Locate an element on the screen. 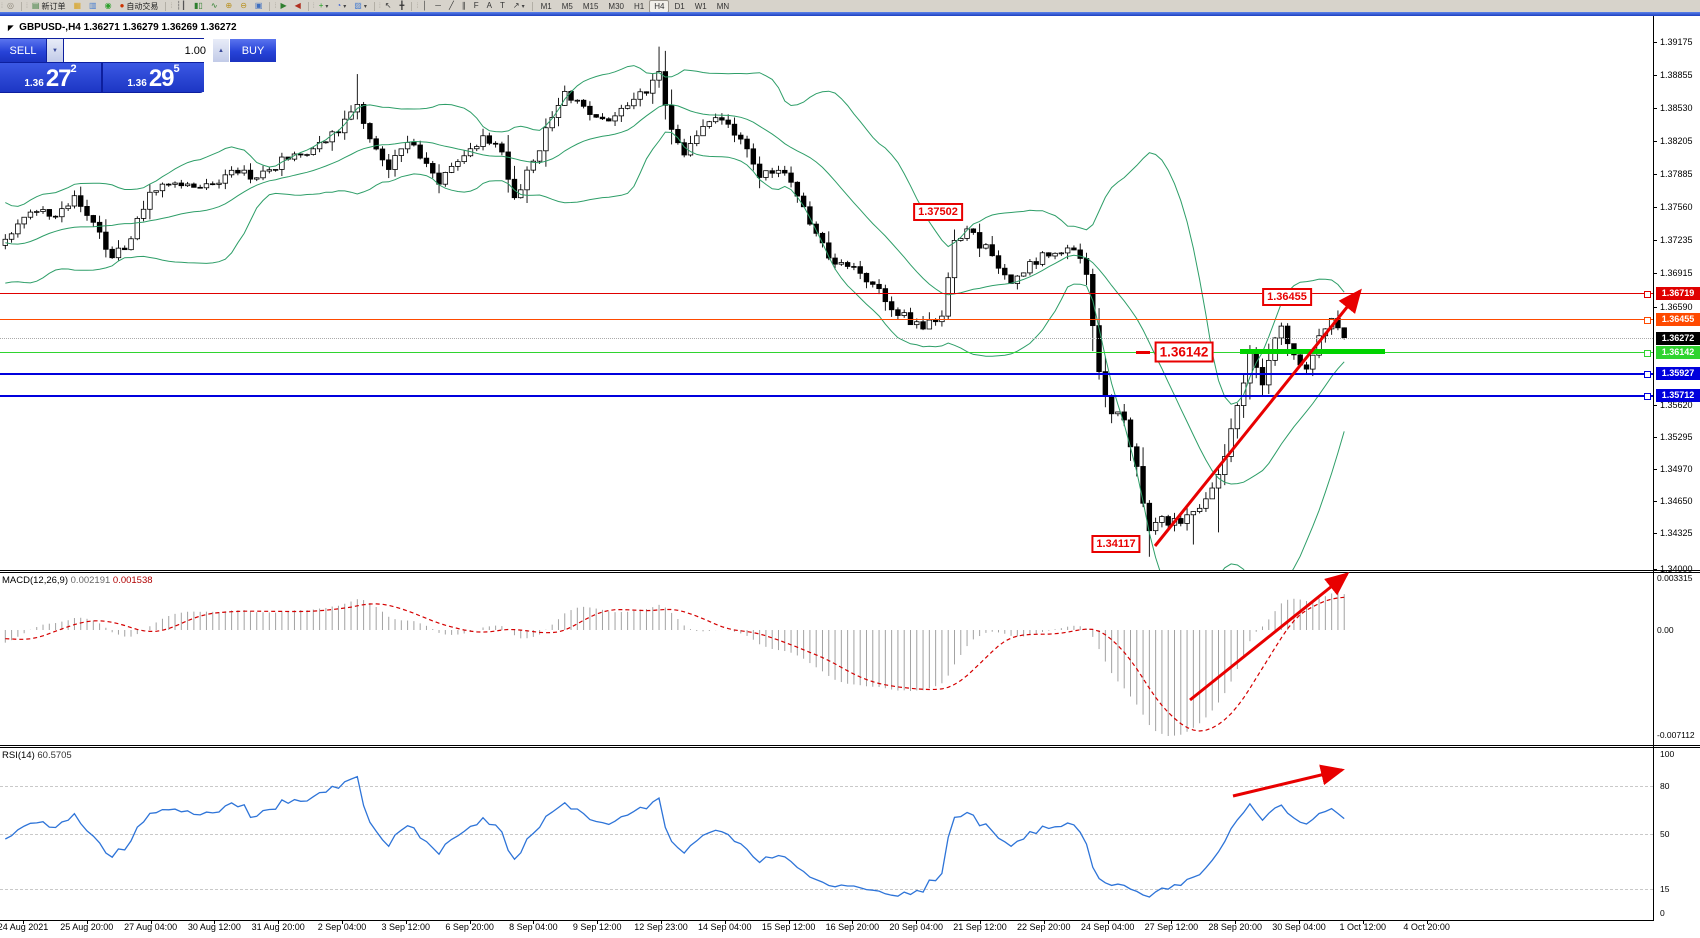  macd-panel-divider is located at coordinates (850, 570).